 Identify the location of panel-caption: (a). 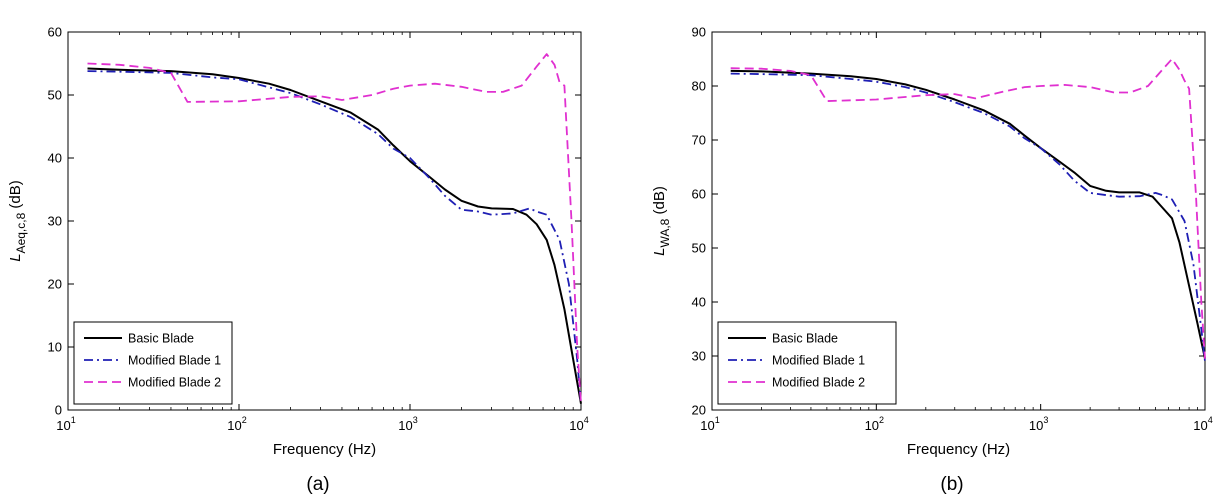
(317, 484).